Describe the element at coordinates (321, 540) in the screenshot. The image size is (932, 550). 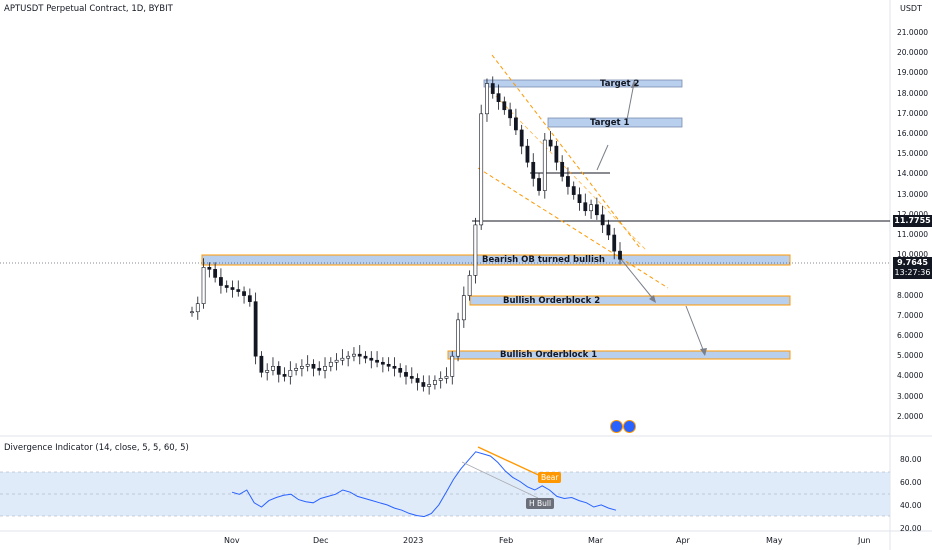
I see `time-tick: Dec` at that location.